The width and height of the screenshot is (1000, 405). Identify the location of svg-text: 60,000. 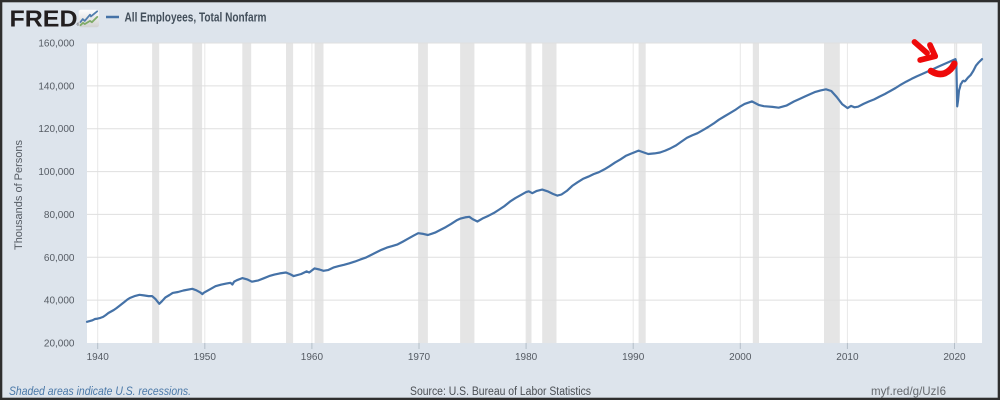
(59, 258).